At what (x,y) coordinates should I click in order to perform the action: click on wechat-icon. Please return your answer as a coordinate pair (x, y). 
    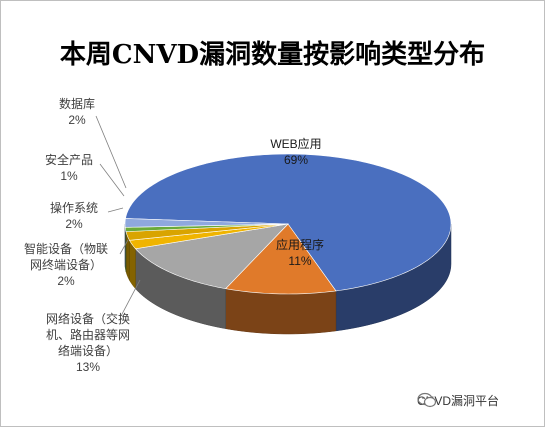
    Looking at the image, I should click on (427, 400).